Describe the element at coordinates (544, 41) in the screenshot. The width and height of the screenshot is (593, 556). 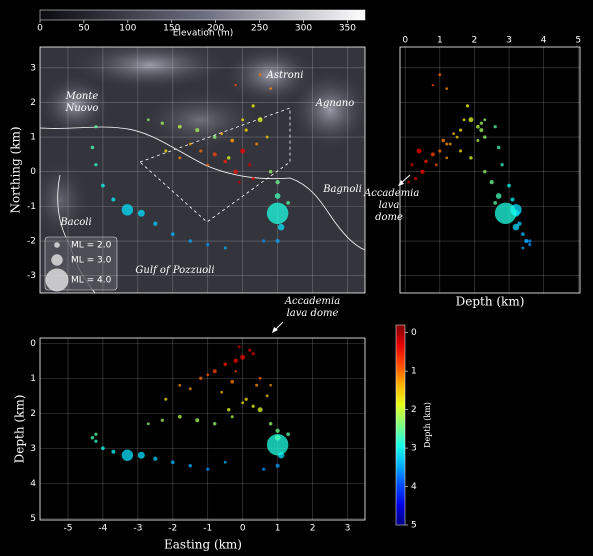
I see `x-tick-label: 4` at that location.